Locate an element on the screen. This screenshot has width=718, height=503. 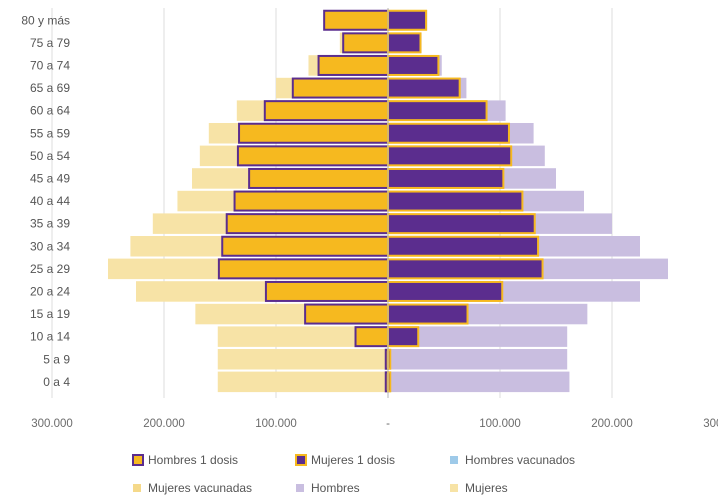
legend-swatch-hombres-vacunados is located at coordinates (454, 460).